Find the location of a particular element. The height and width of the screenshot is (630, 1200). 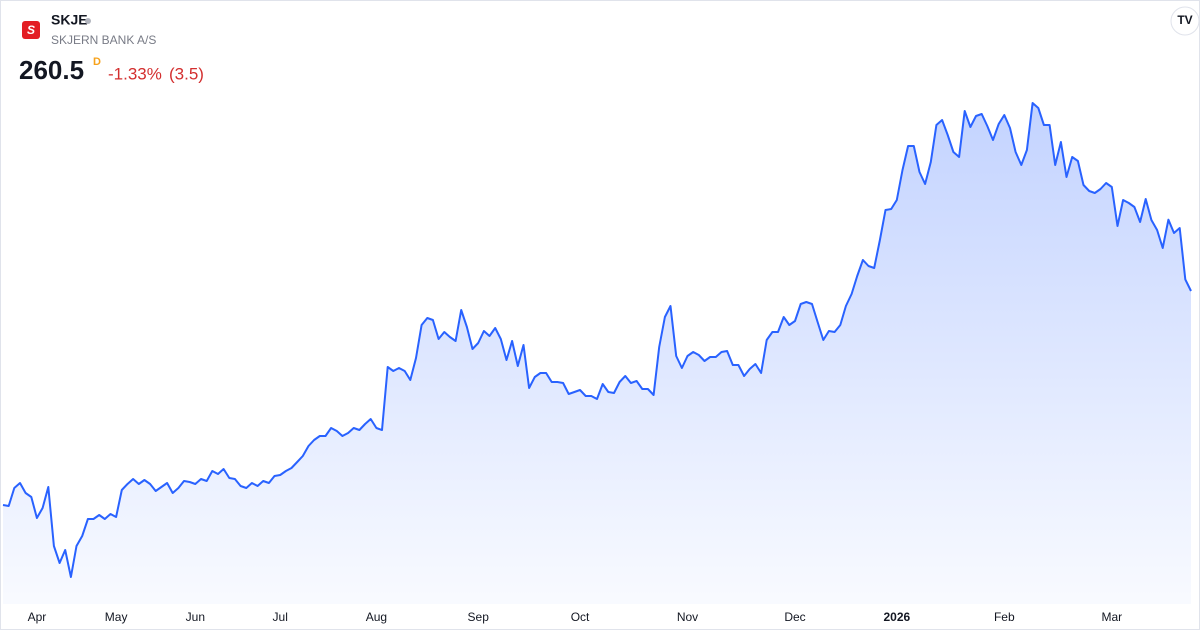

svg-text: TV is located at coordinates (1184, 20).